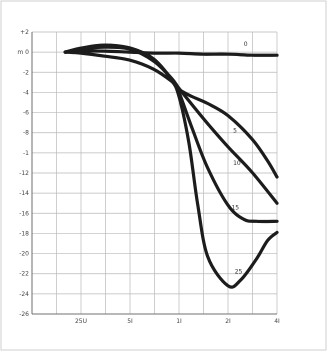 This screenshot has height=352, width=328. What do you see at coordinates (237, 163) in the screenshot?
I see `series-label-10: 10` at bounding box center [237, 163].